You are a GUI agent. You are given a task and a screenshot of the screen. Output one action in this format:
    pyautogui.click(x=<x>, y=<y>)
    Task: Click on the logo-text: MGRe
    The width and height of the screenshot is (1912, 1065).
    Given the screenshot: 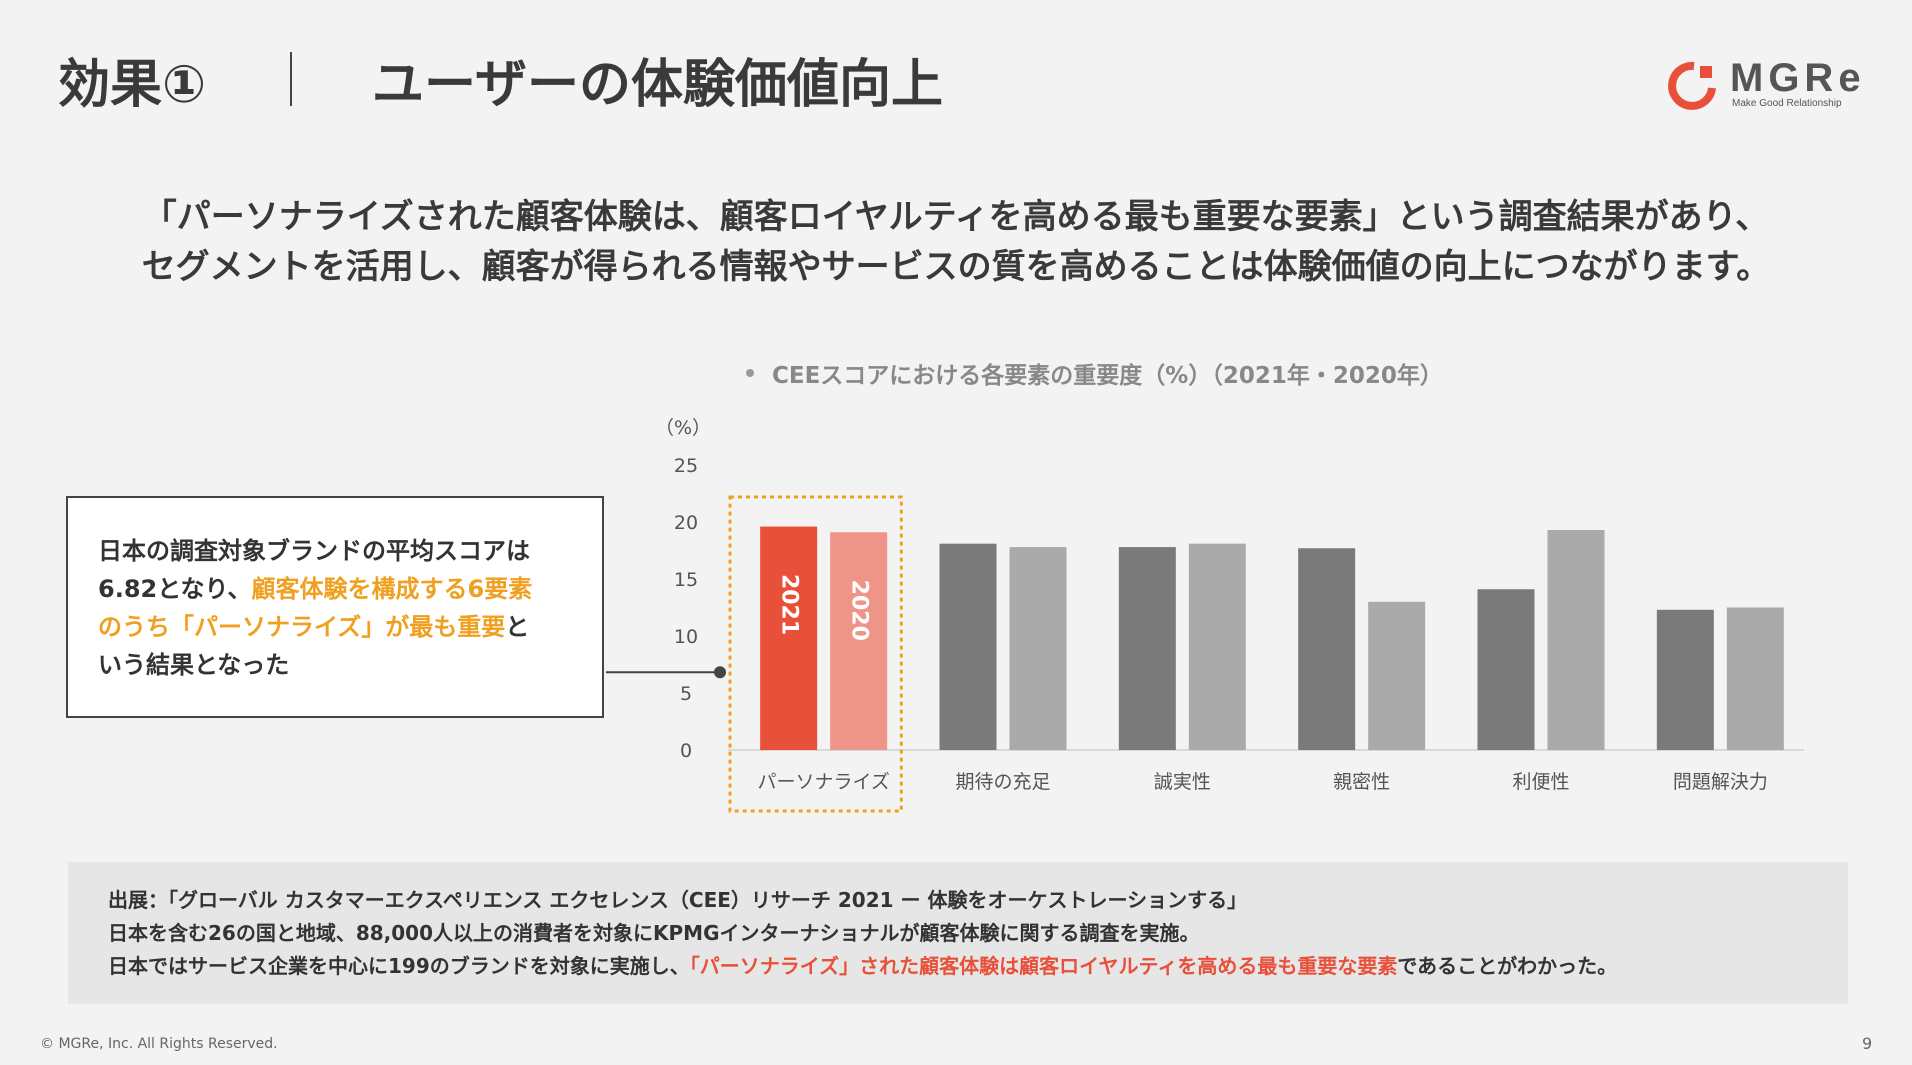 What is the action you would take?
    pyautogui.click(x=1798, y=78)
    